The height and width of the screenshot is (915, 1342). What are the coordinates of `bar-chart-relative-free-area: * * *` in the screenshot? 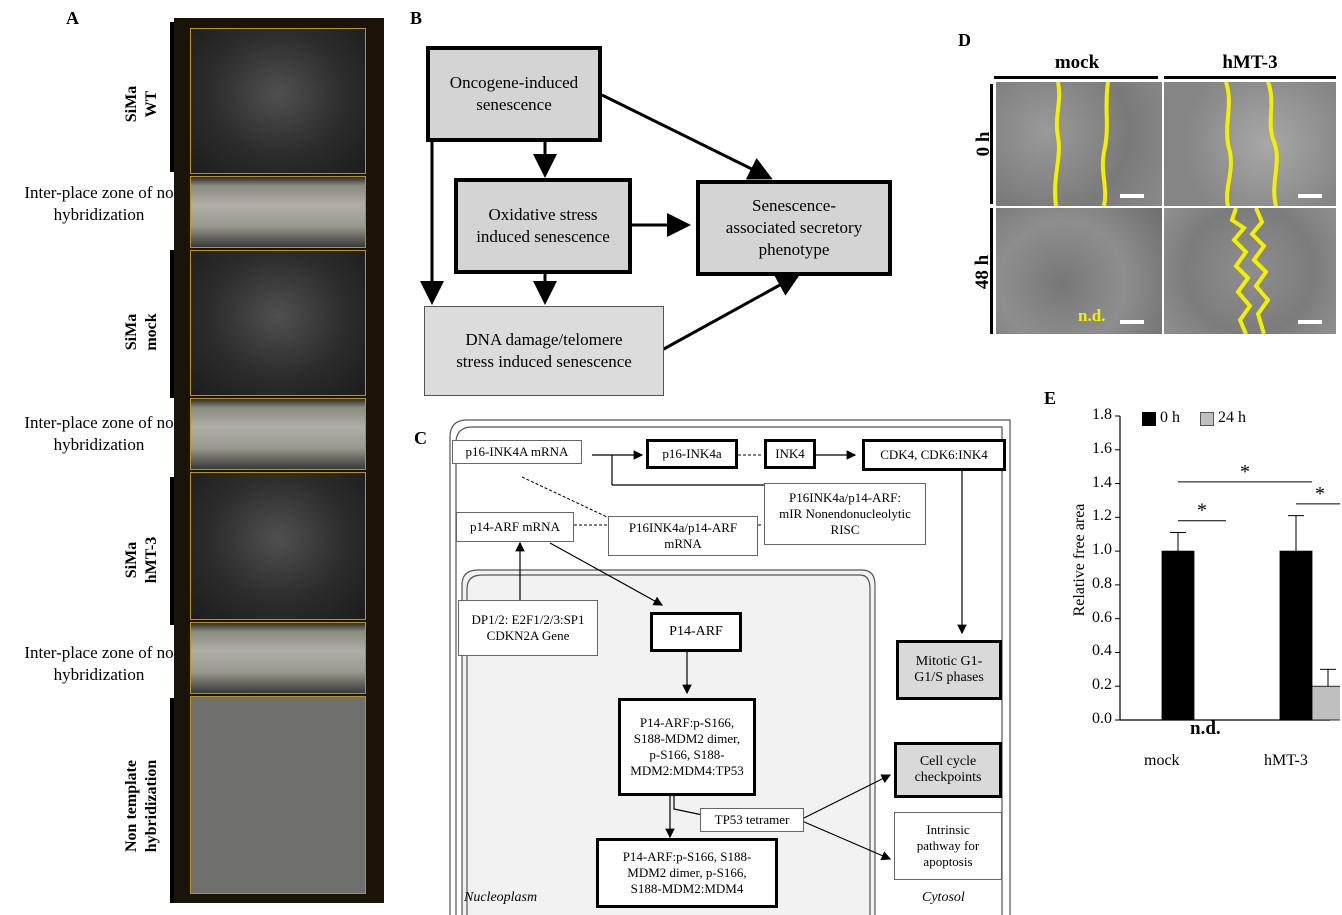 It's located at (1227, 568).